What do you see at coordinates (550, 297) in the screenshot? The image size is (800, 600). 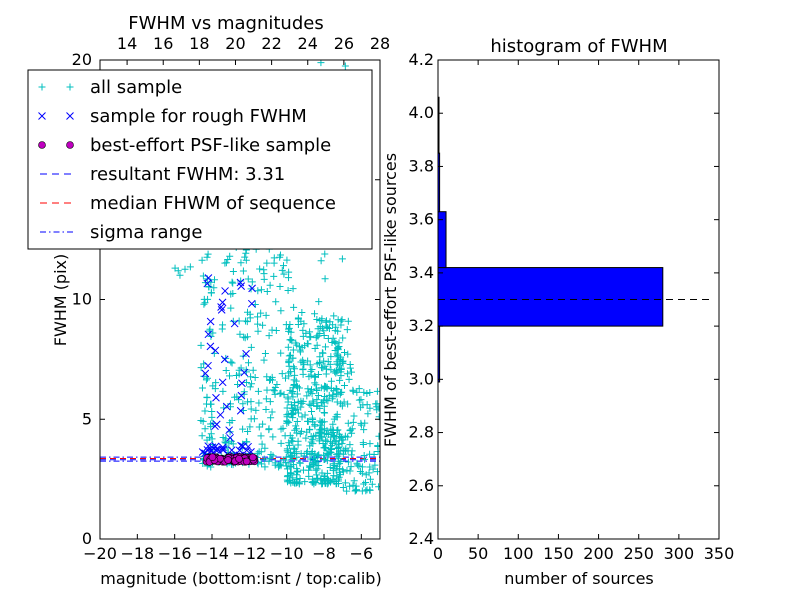 I see `histogram-bar` at bounding box center [550, 297].